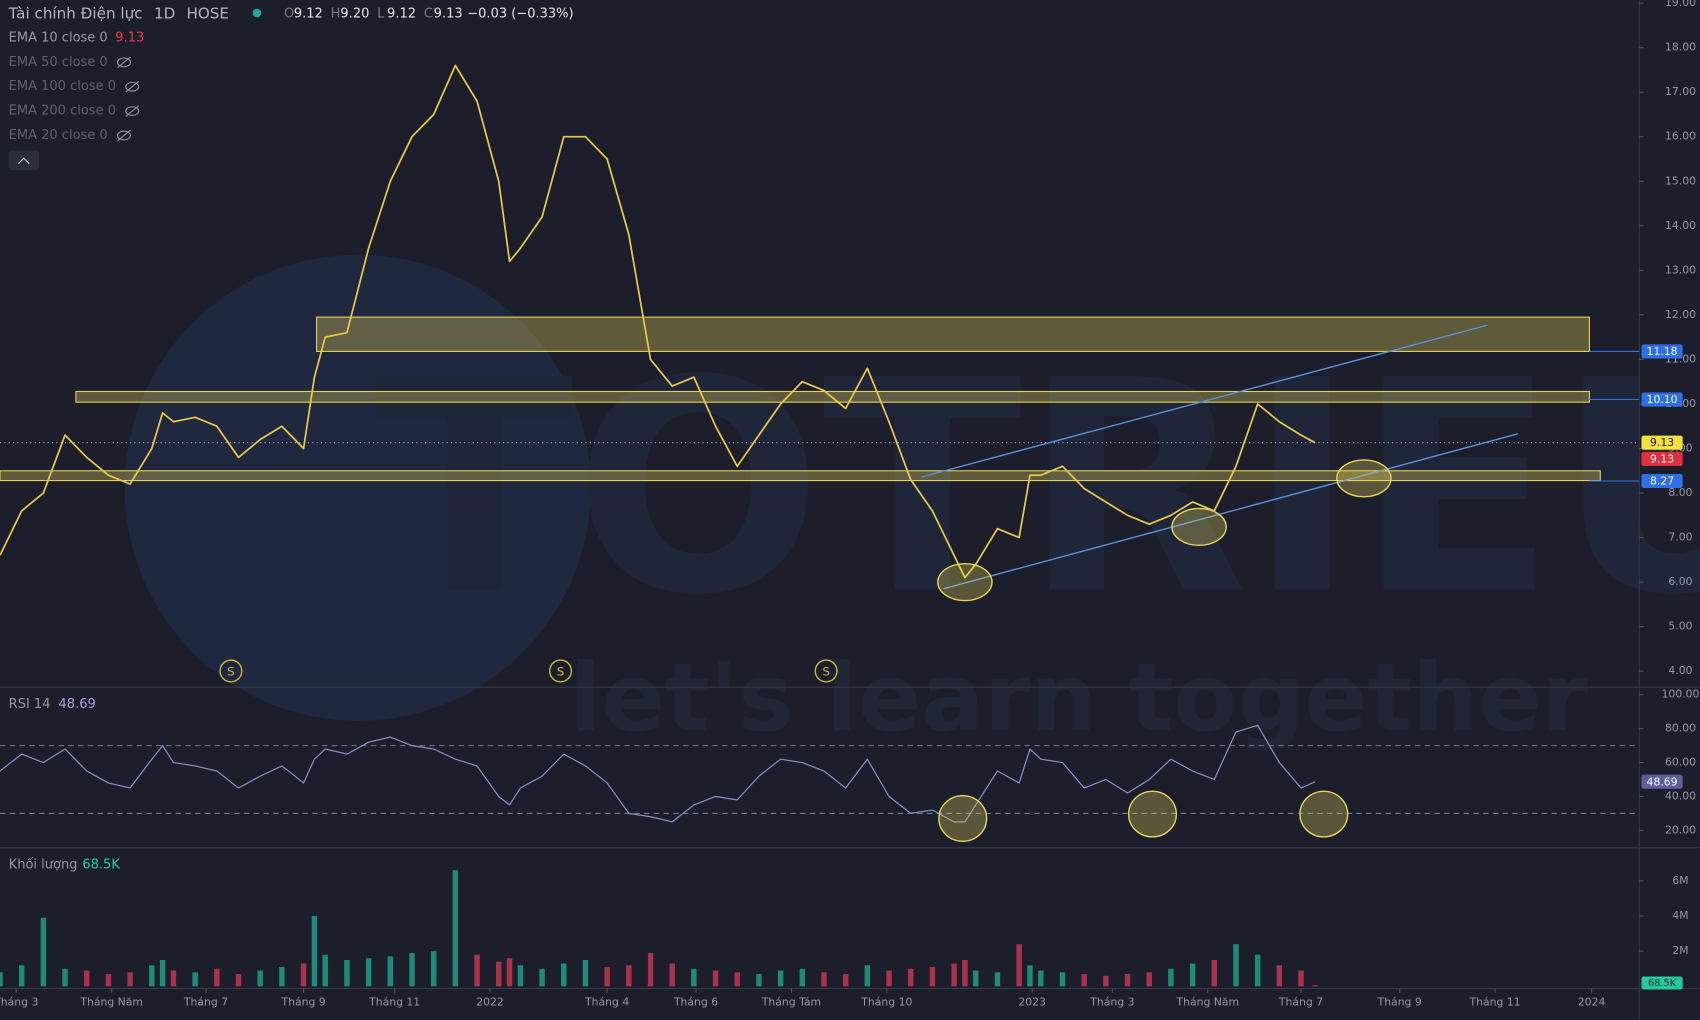 The width and height of the screenshot is (1700, 1020). What do you see at coordinates (129, 37) in the screenshot?
I see `indicator-value: 9.13` at bounding box center [129, 37].